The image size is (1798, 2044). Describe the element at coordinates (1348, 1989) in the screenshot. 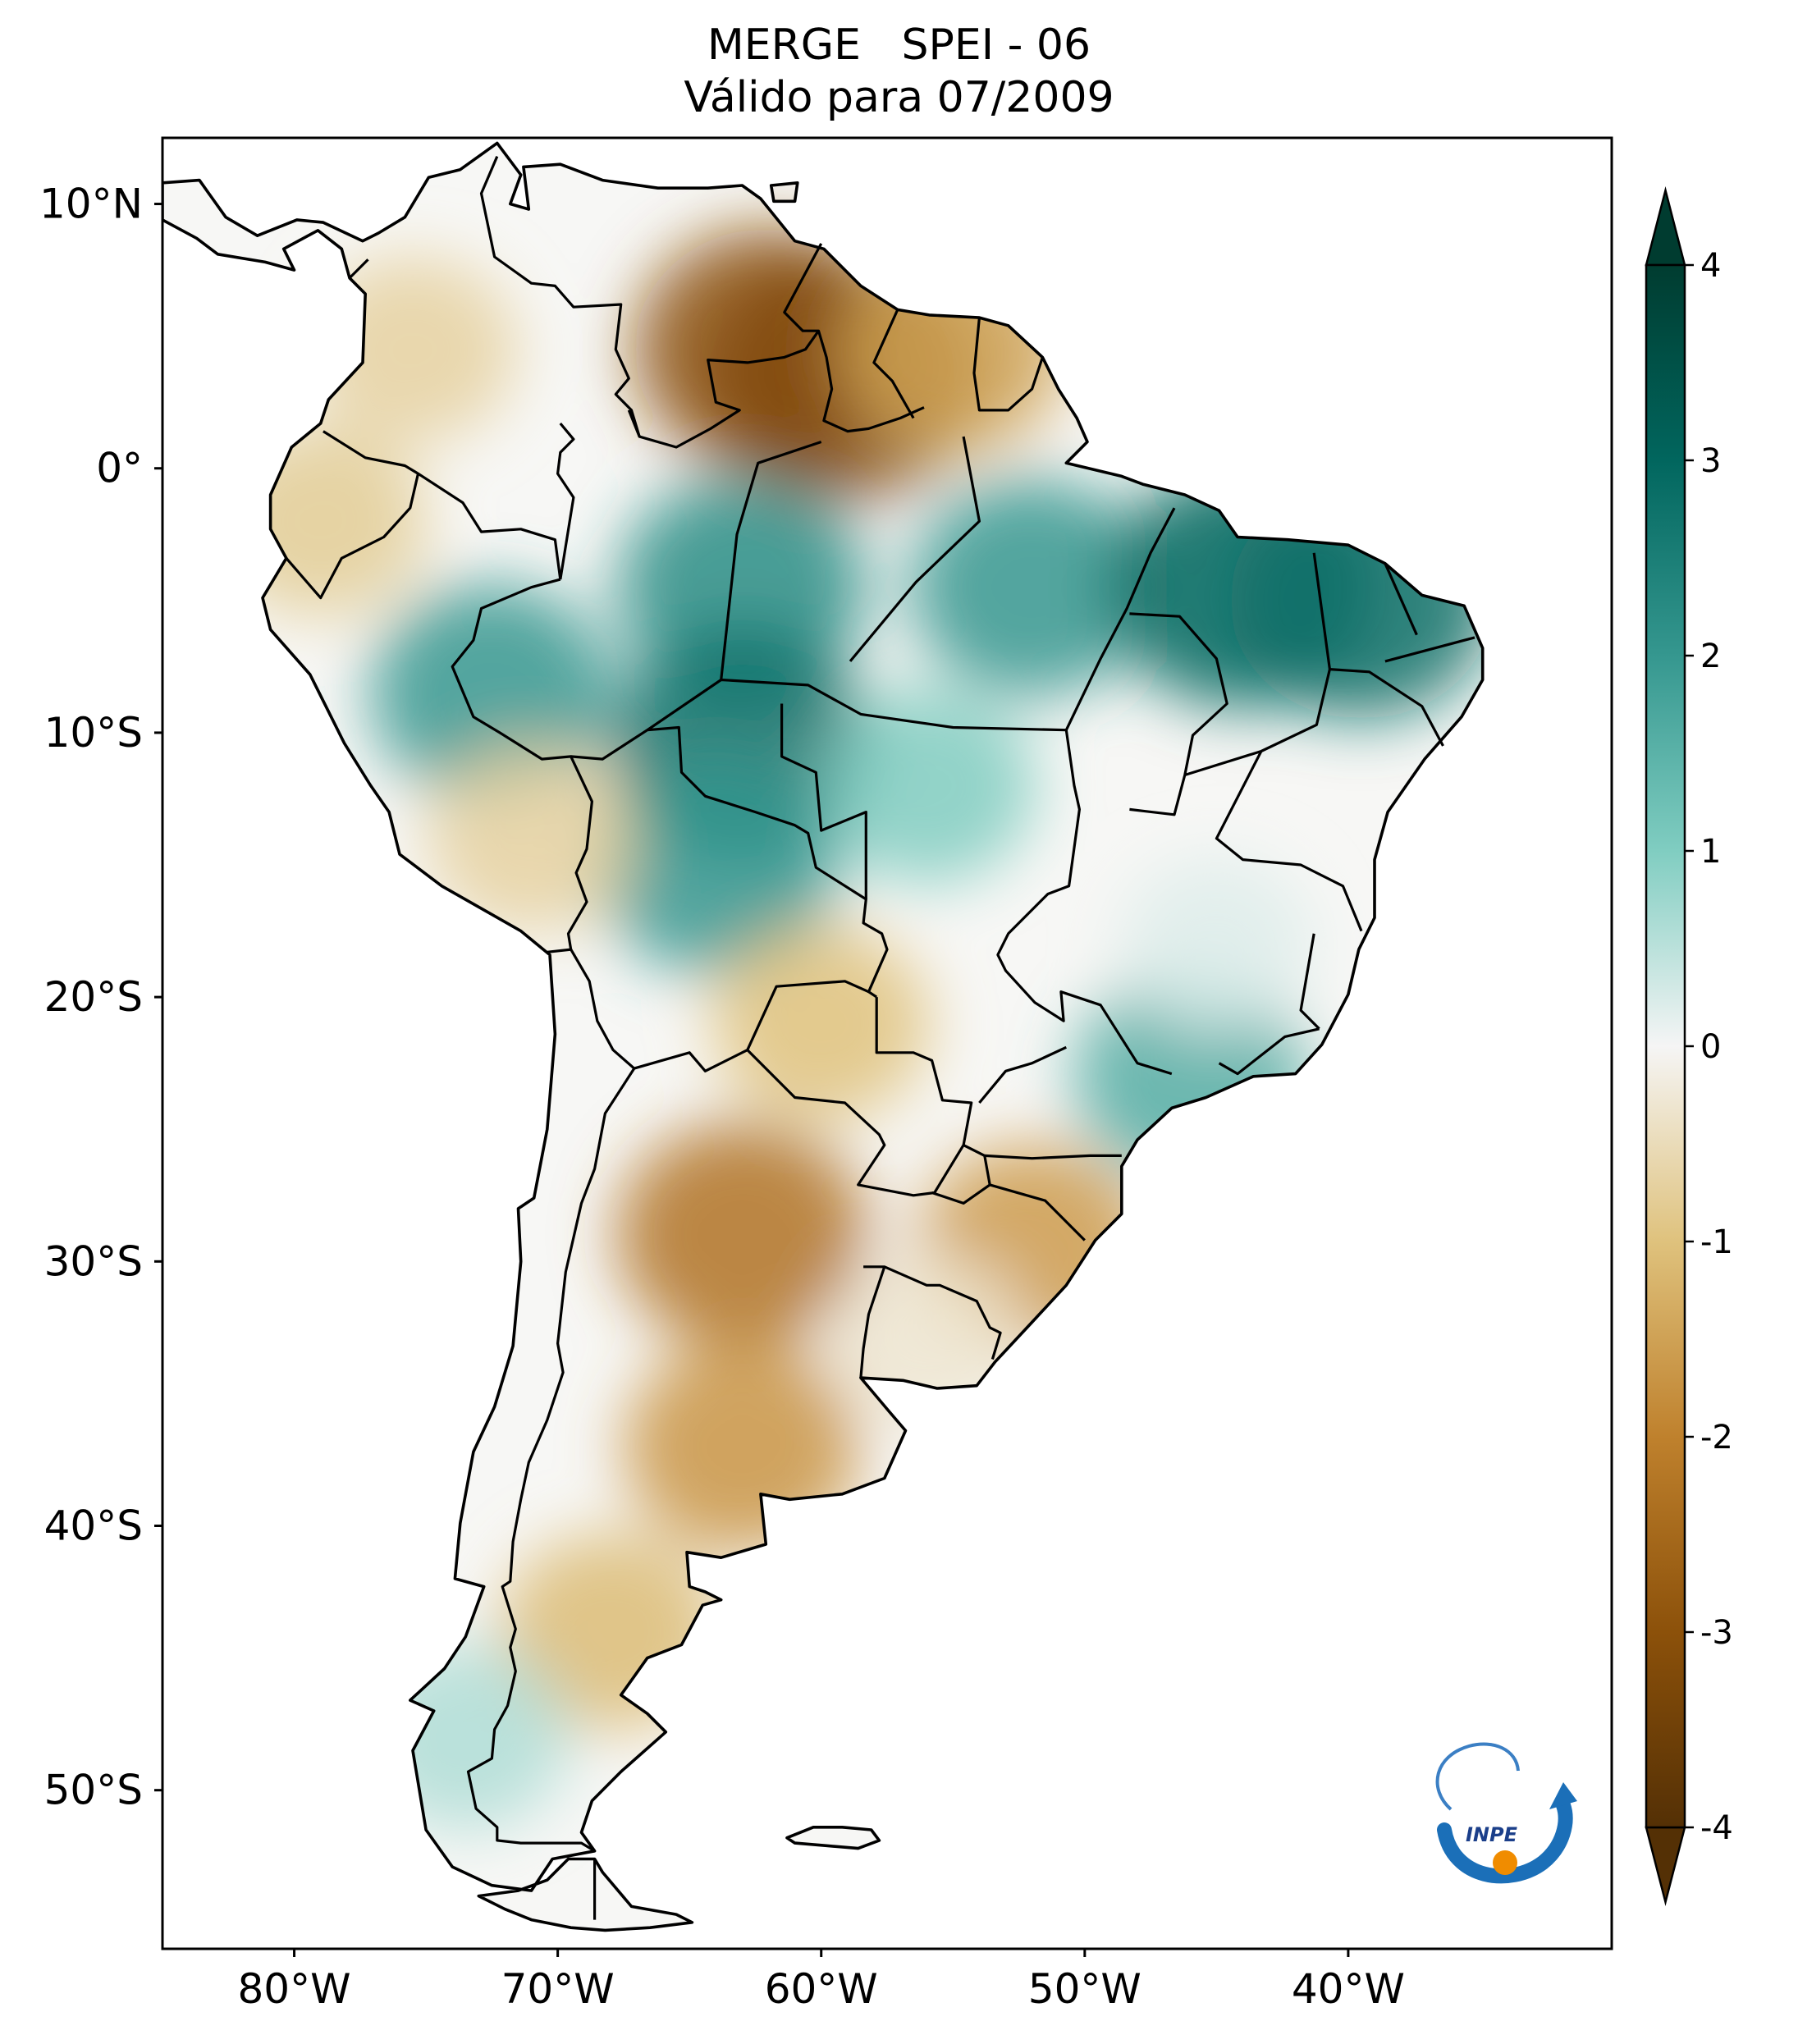

I see `lon-tick-label: 40°W` at that location.